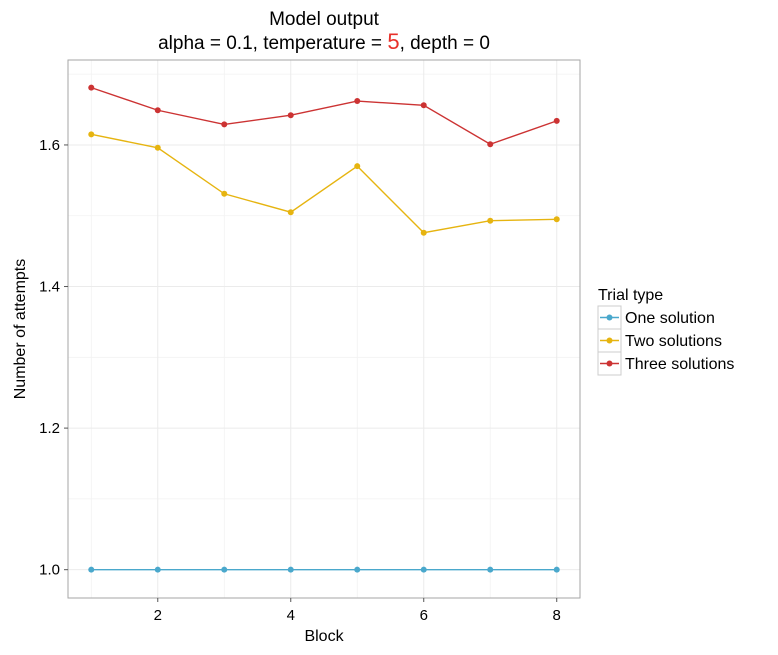  I want to click on x-tick-label: 6, so click(424, 615).